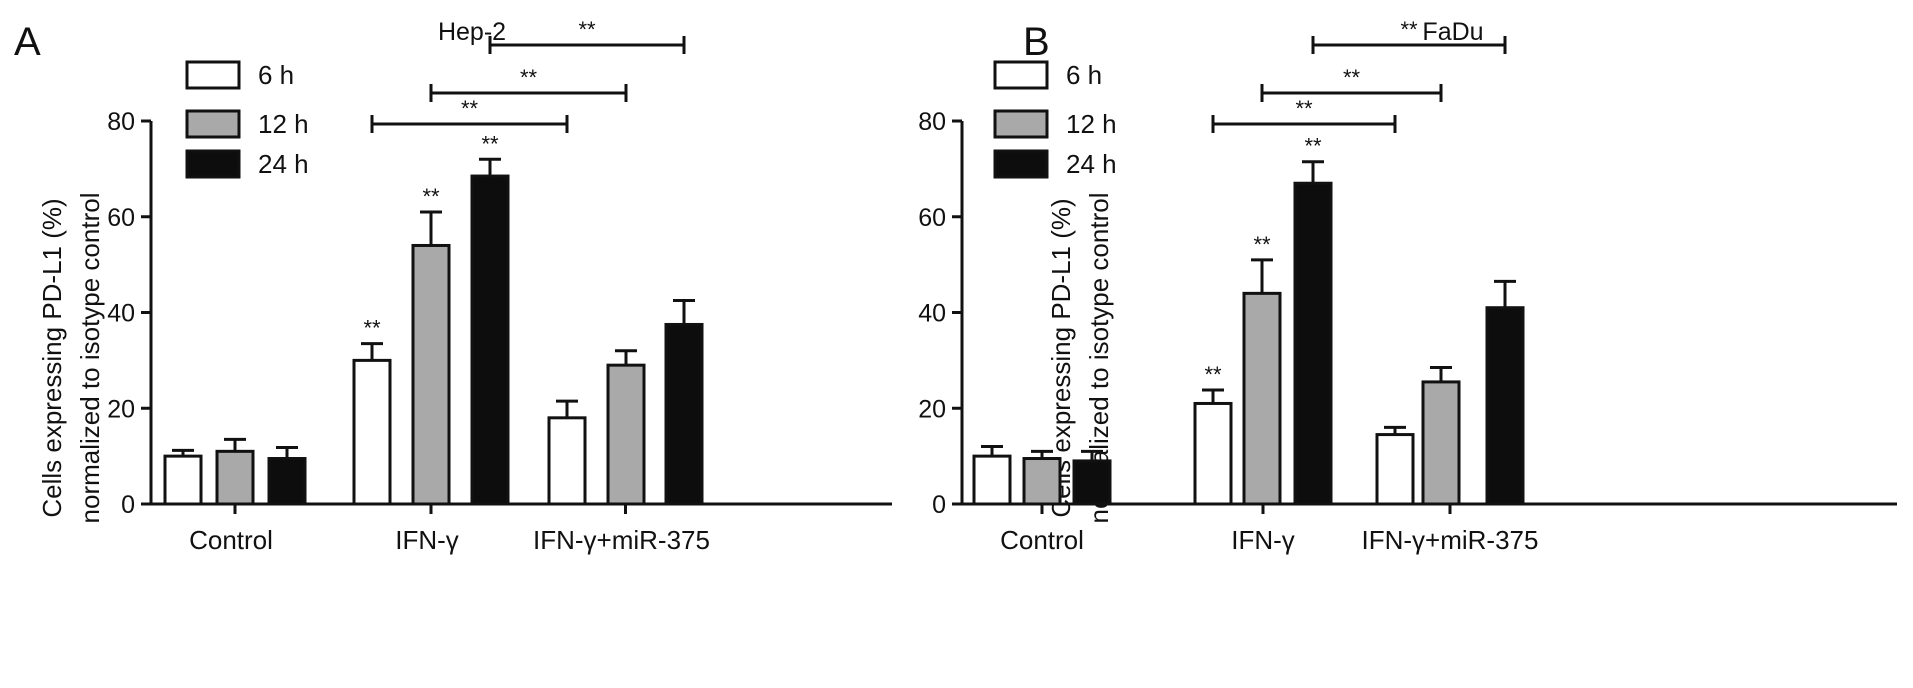 Image resolution: width=1913 pixels, height=688 pixels. I want to click on panel-letter-b: B, so click(1036, 42).